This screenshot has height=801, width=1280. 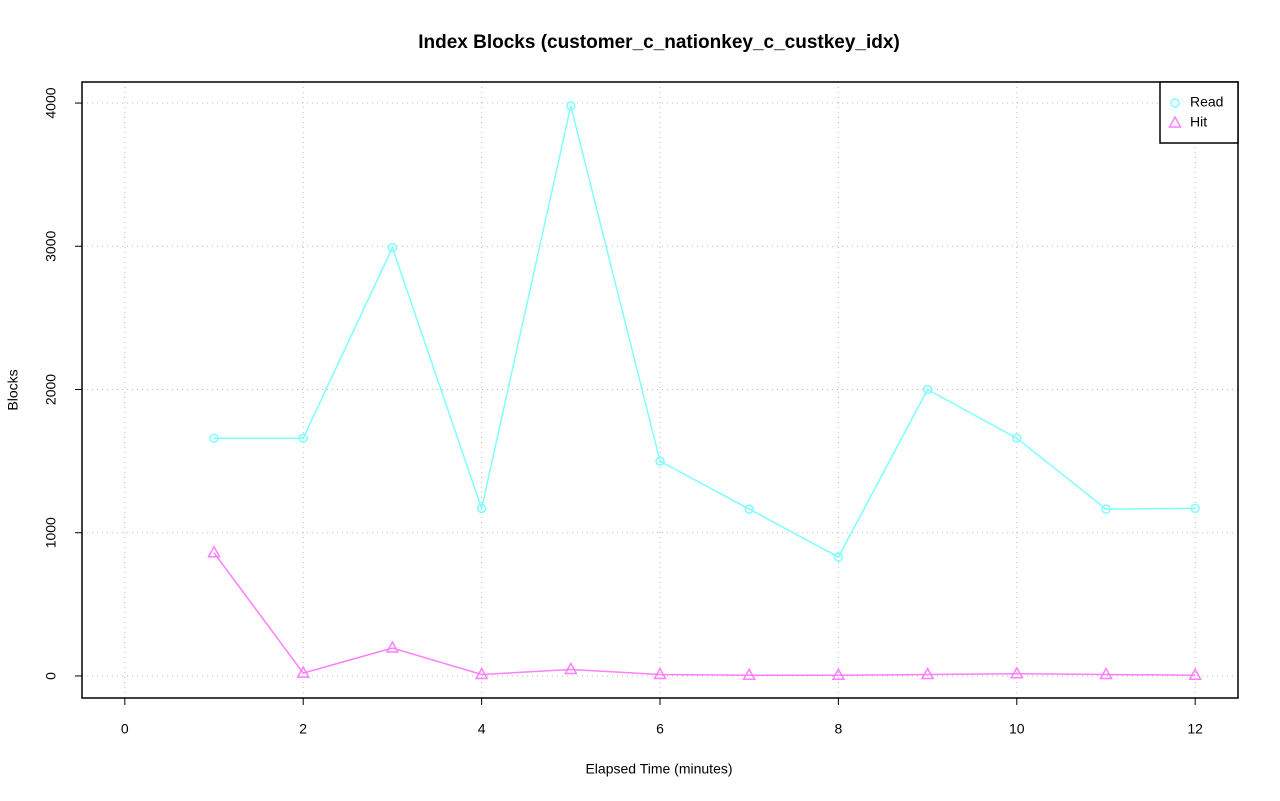 What do you see at coordinates (51, 102) in the screenshot?
I see `y-tick-label: 4000` at bounding box center [51, 102].